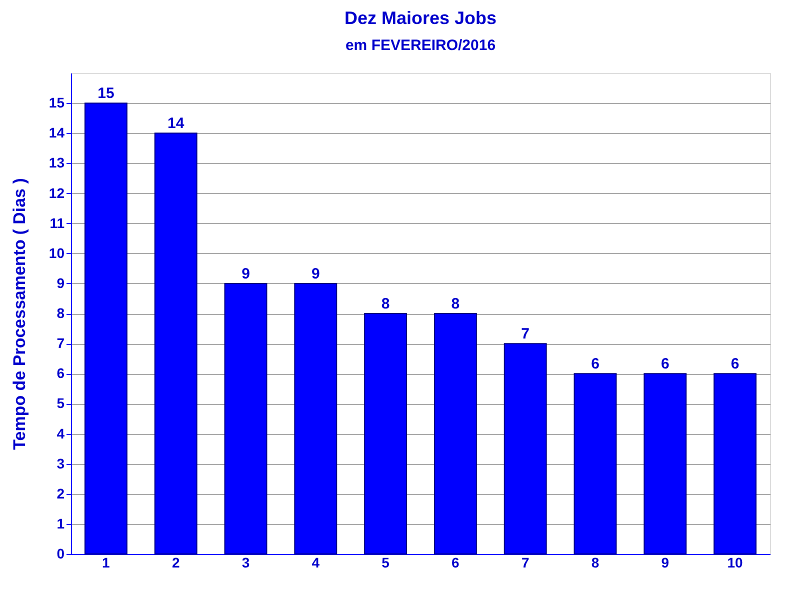 This screenshot has height=600, width=800. I want to click on y-tick-label: 0, so click(60, 554).